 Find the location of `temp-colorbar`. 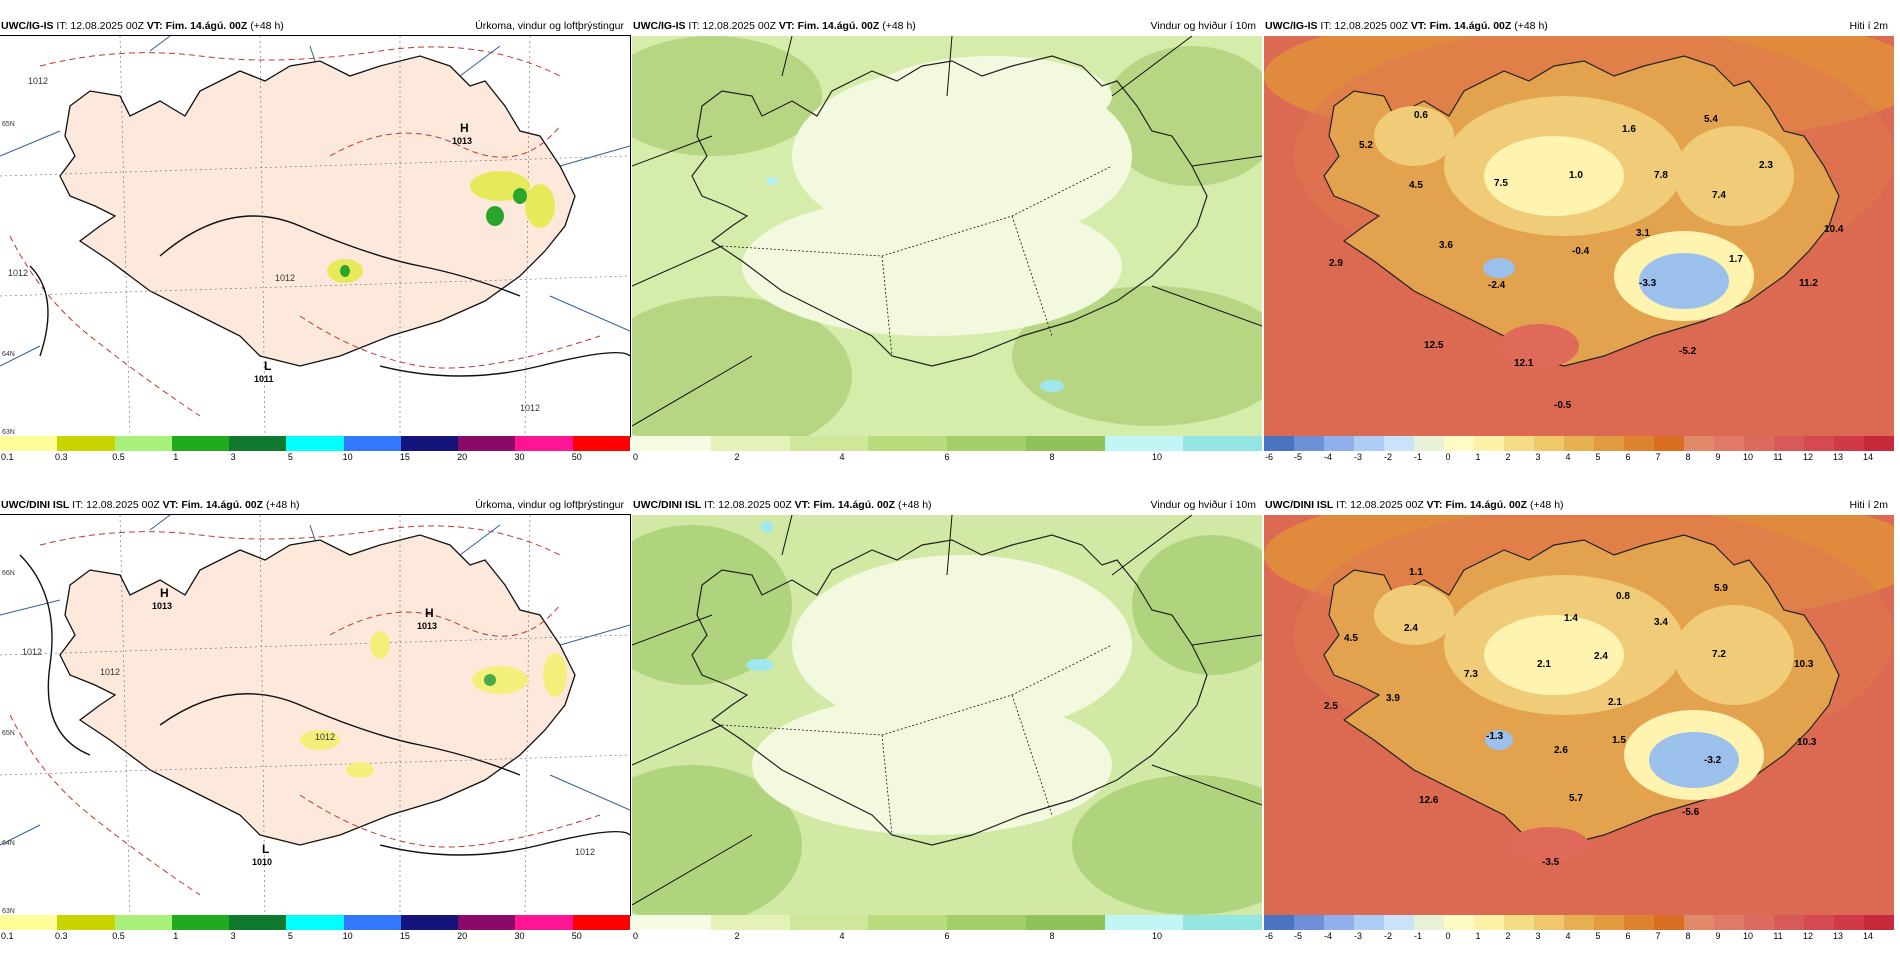

temp-colorbar is located at coordinates (1579, 443).